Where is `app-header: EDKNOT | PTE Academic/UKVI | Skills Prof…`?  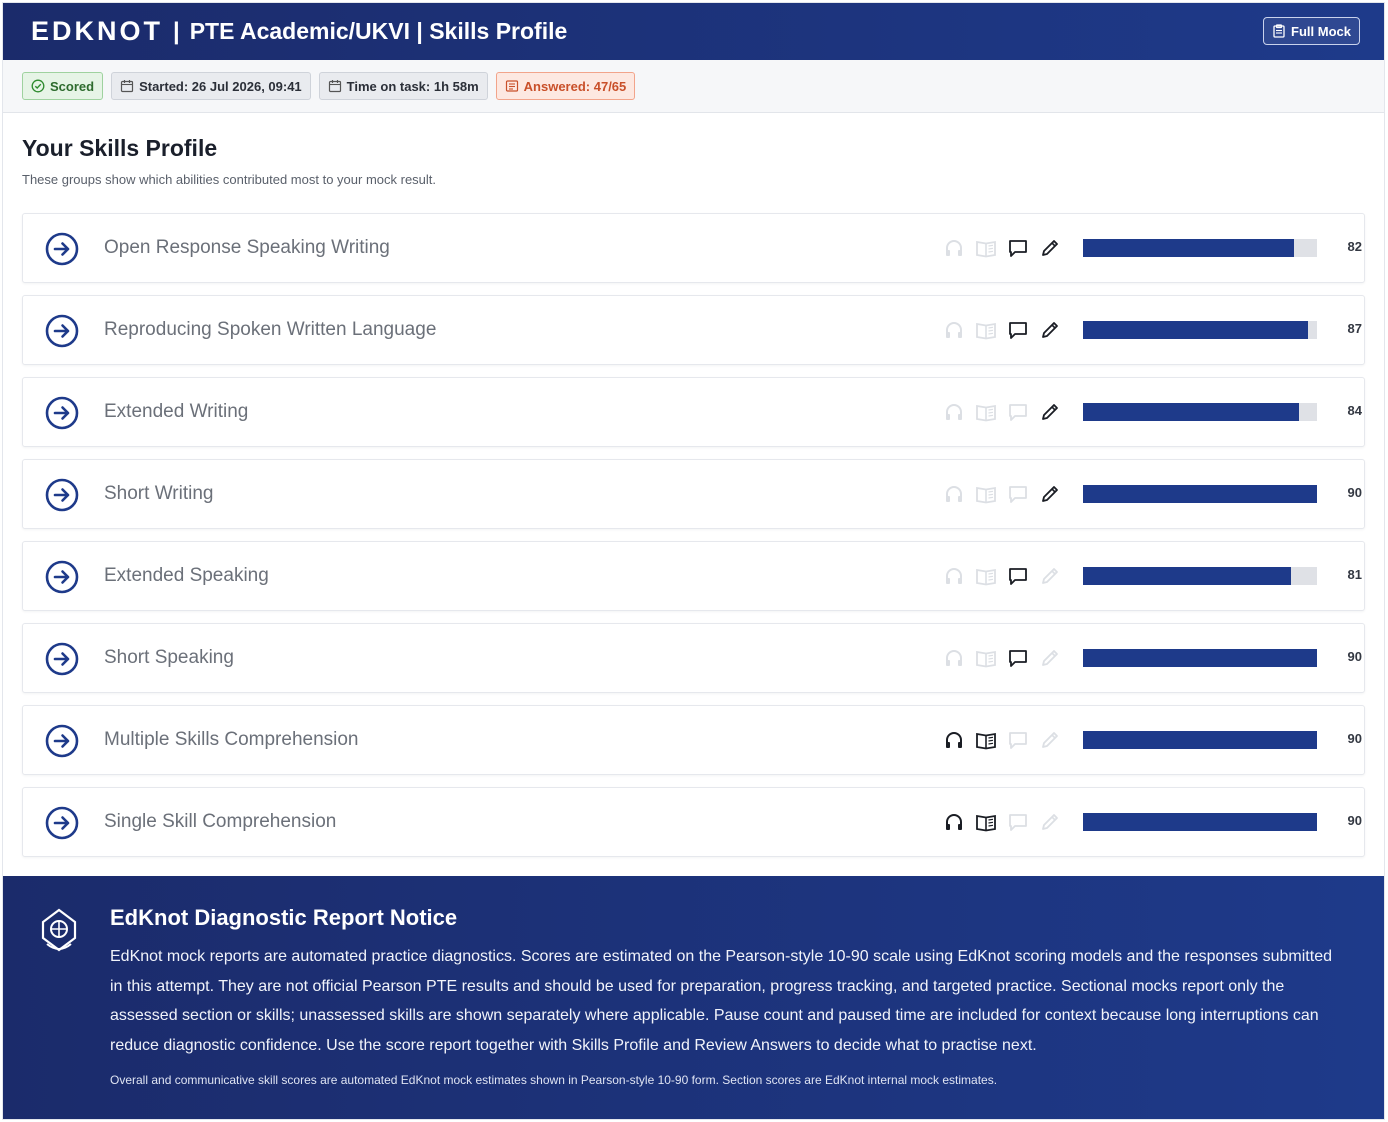 app-header: EDKNOT | PTE Academic/UKVI | Skills Prof… is located at coordinates (693, 31).